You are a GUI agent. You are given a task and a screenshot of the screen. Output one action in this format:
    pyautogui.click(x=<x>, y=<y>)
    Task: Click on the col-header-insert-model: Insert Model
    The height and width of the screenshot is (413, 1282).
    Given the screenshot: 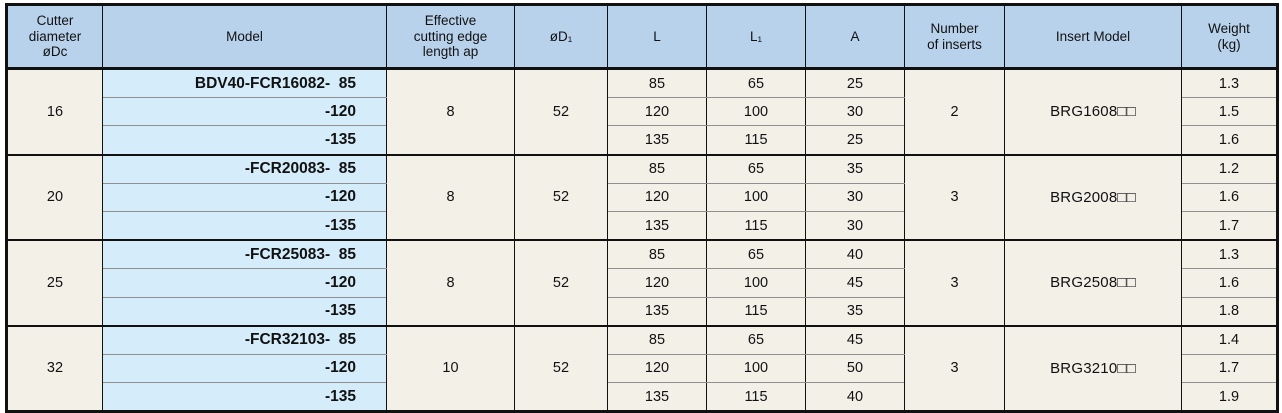 What is the action you would take?
    pyautogui.click(x=1093, y=37)
    